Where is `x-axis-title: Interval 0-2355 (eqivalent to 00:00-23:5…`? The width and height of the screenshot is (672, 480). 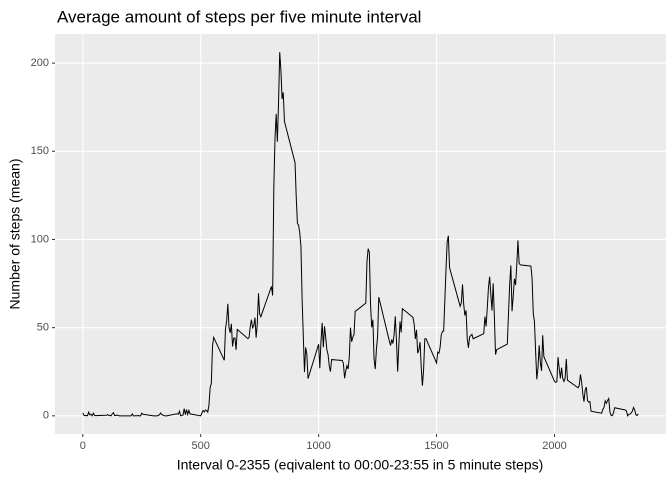
x-axis-title: Interval 0-2355 (eqivalent to 00:00-23:5… is located at coordinates (360, 465).